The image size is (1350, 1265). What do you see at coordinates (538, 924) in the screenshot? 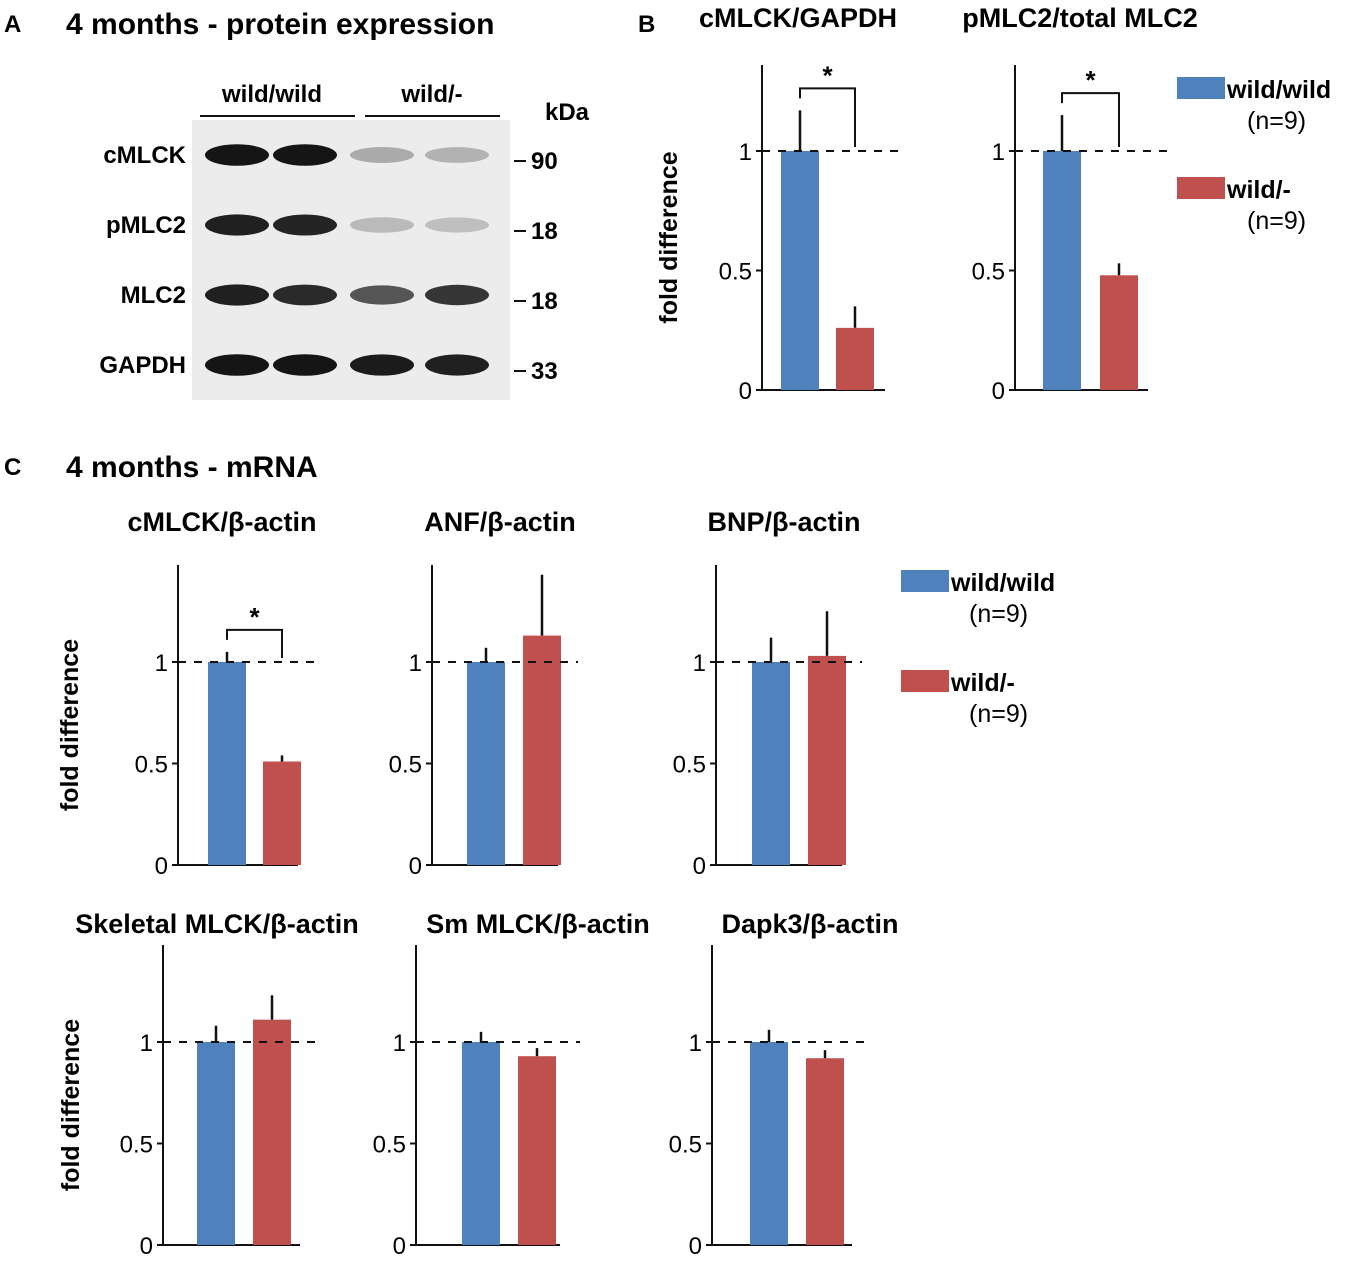
I see `chart-title: Sm MLCK/β-actin` at bounding box center [538, 924].